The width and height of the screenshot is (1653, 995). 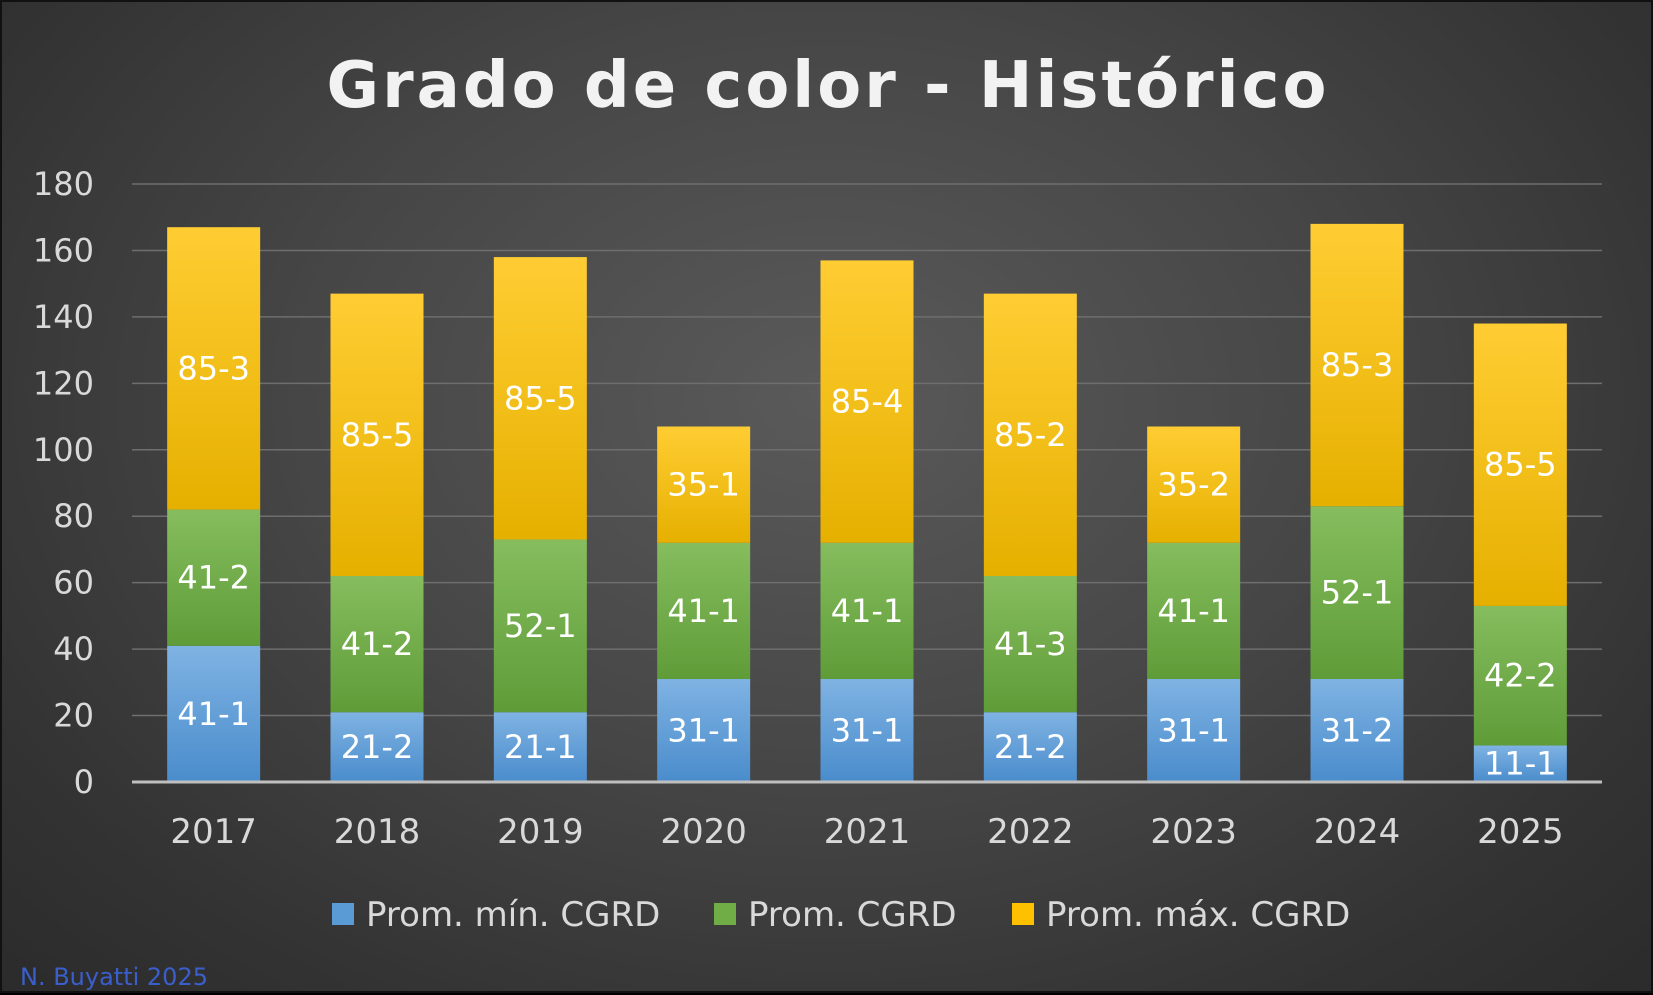 I want to click on data-label: 21-1, so click(x=540, y=747).